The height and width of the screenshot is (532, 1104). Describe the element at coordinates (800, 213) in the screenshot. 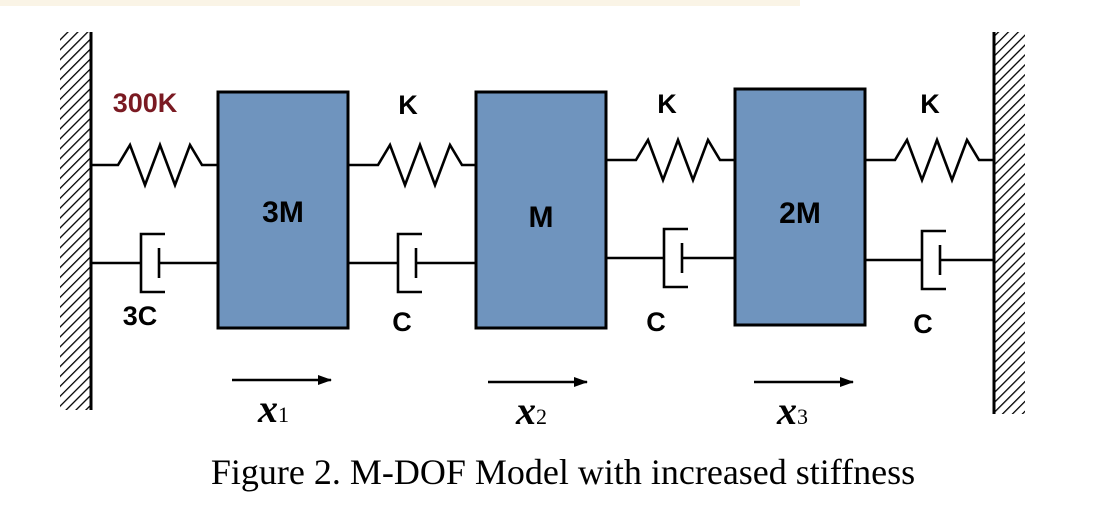

I see `mass-label: 2M` at that location.